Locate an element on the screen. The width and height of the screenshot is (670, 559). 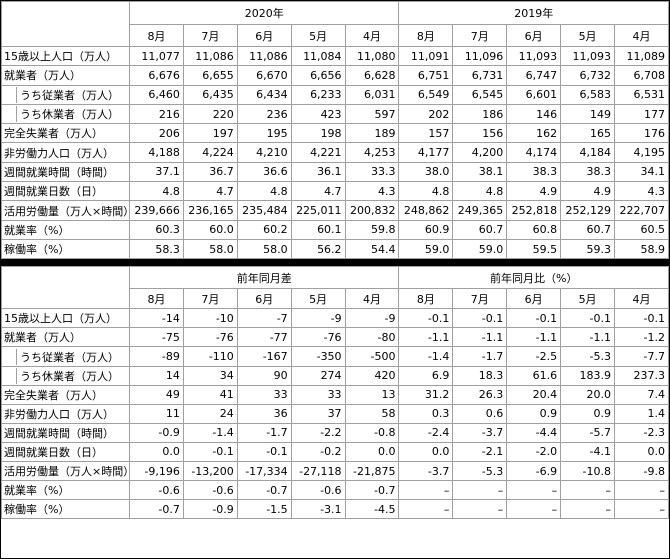
month-header: 6月 is located at coordinates (534, 299).